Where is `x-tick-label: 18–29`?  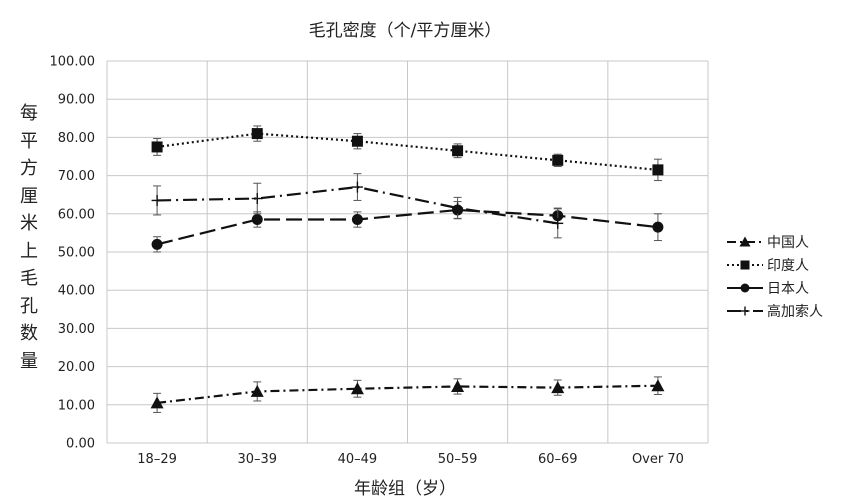 x-tick-label: 18–29 is located at coordinates (157, 459).